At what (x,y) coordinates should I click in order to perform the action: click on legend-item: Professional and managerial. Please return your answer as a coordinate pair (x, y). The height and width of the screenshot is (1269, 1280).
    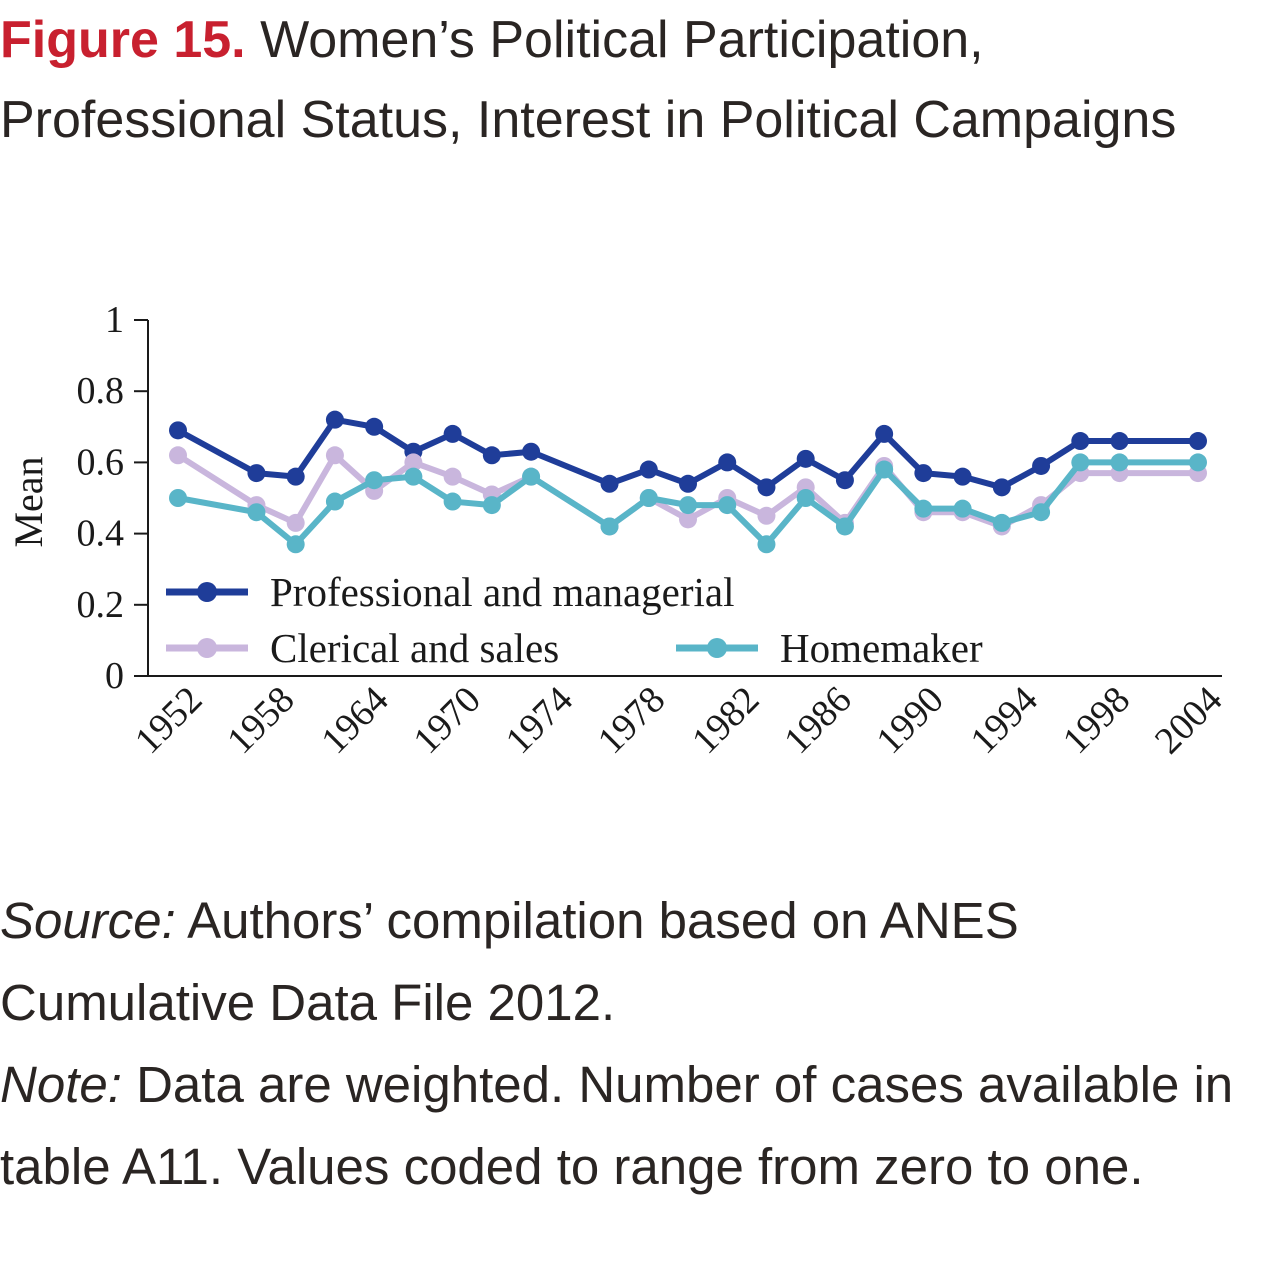
    Looking at the image, I should click on (450, 592).